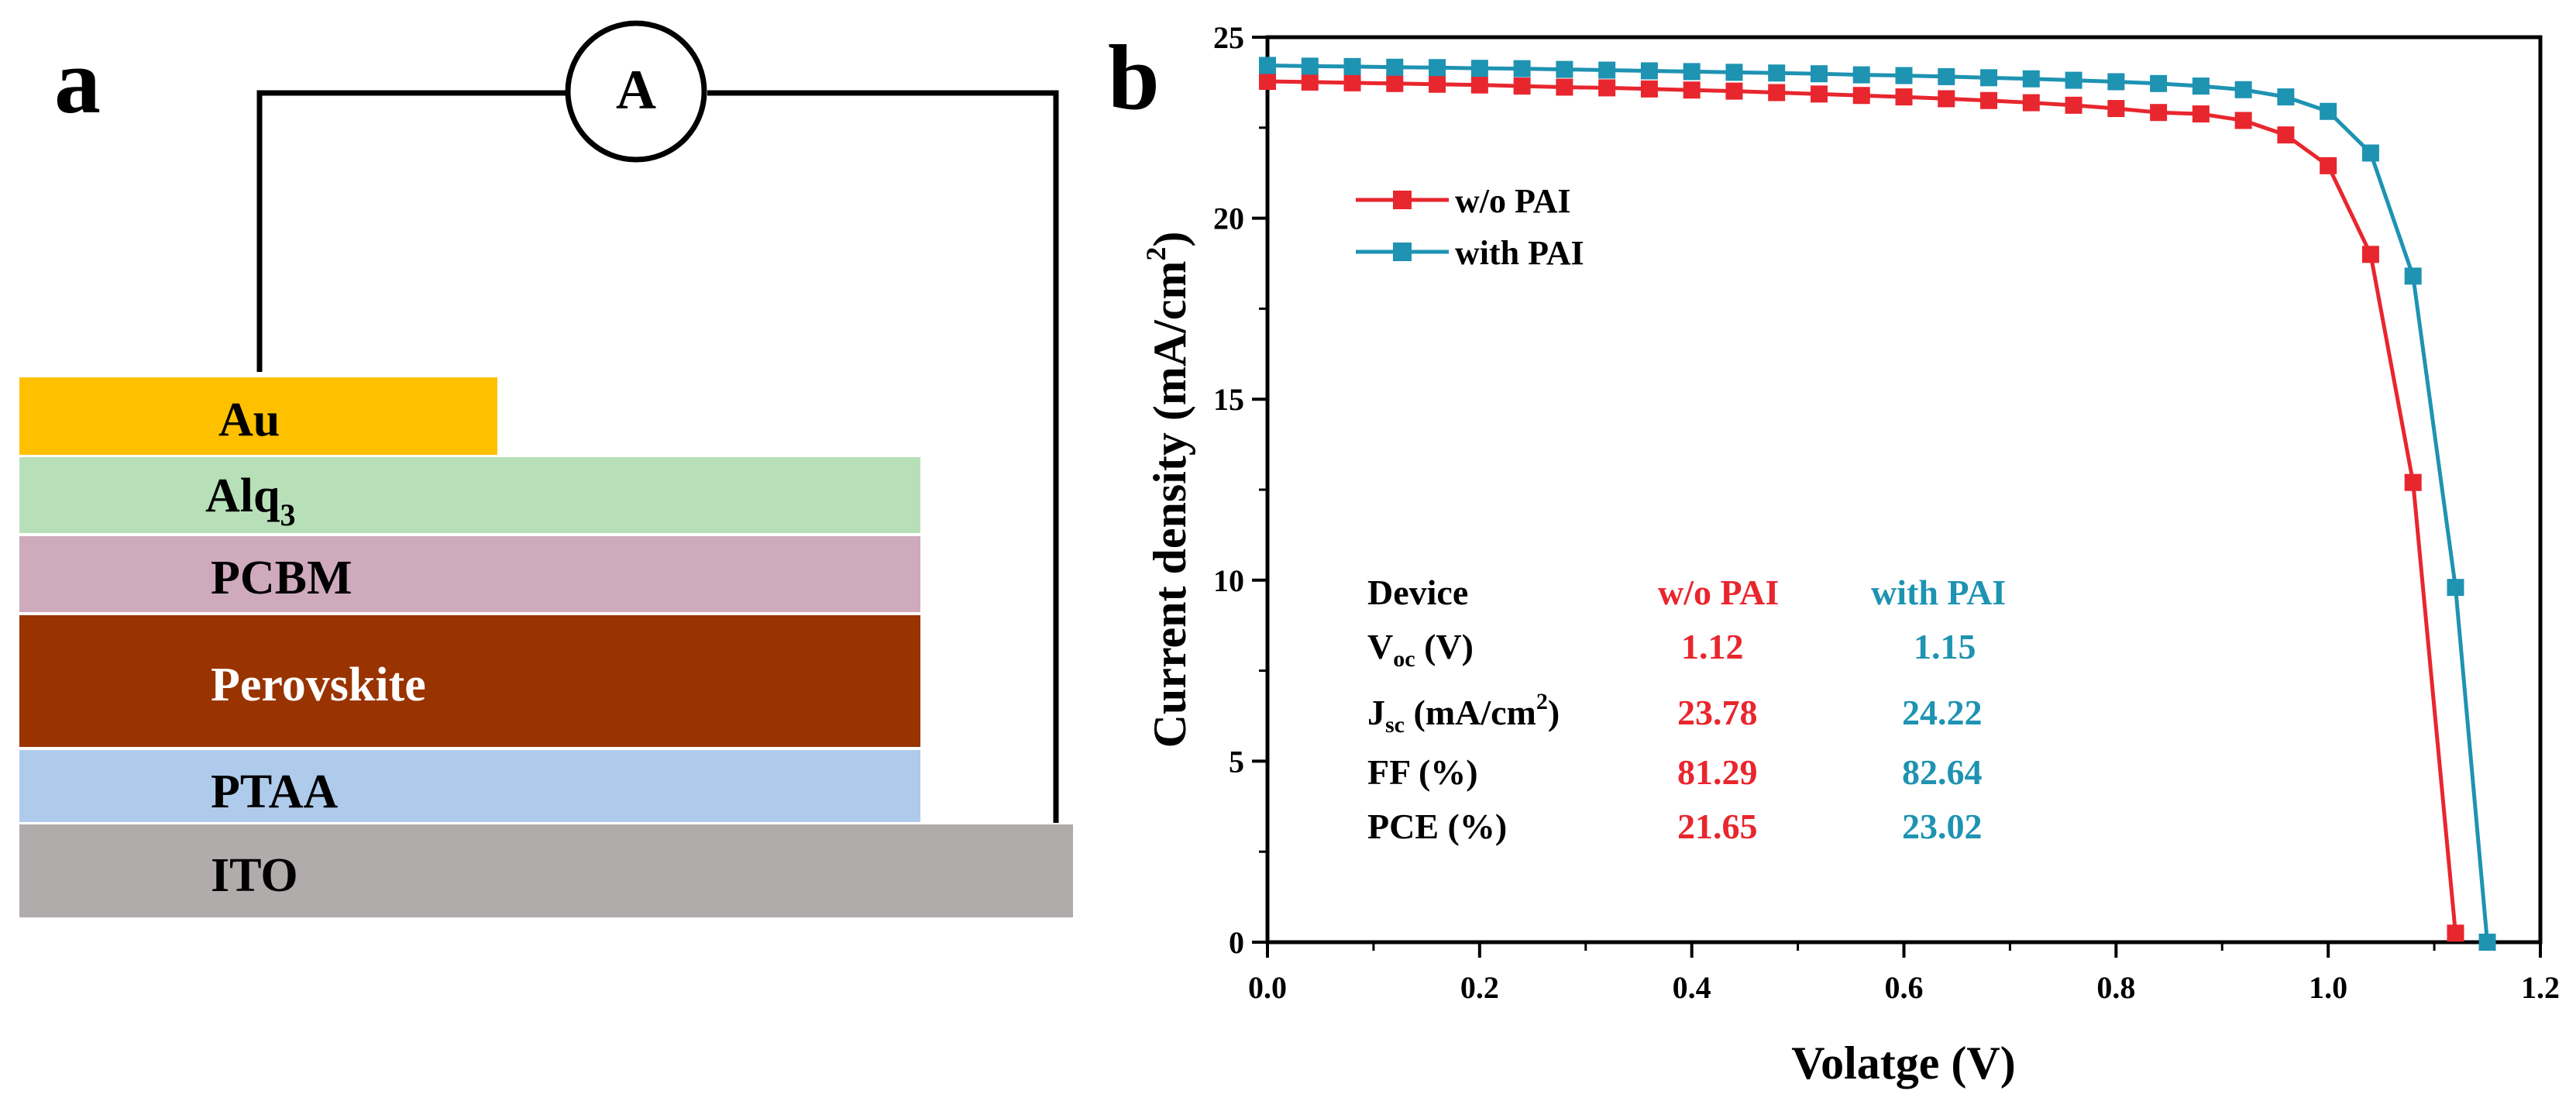 The width and height of the screenshot is (2576, 1108). I want to click on circuit-wire-right, so click(883, 456).